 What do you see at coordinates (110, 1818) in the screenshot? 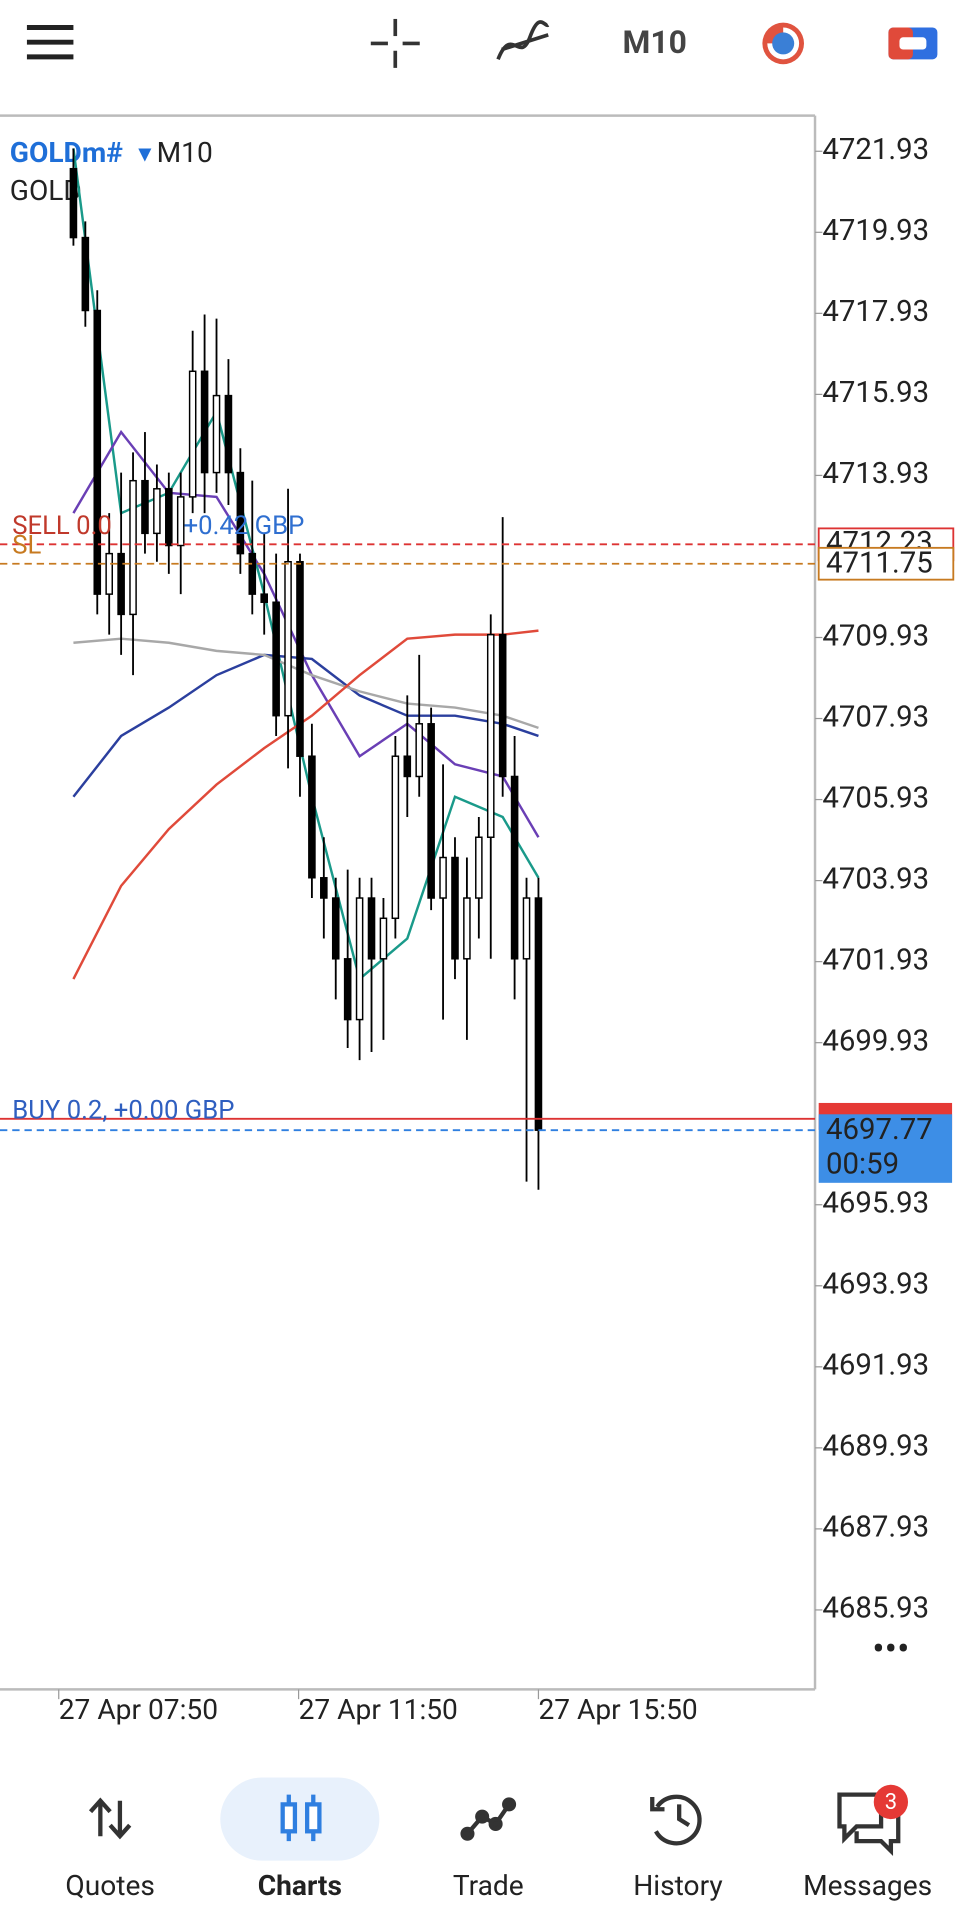
I see `quotes-icon` at bounding box center [110, 1818].